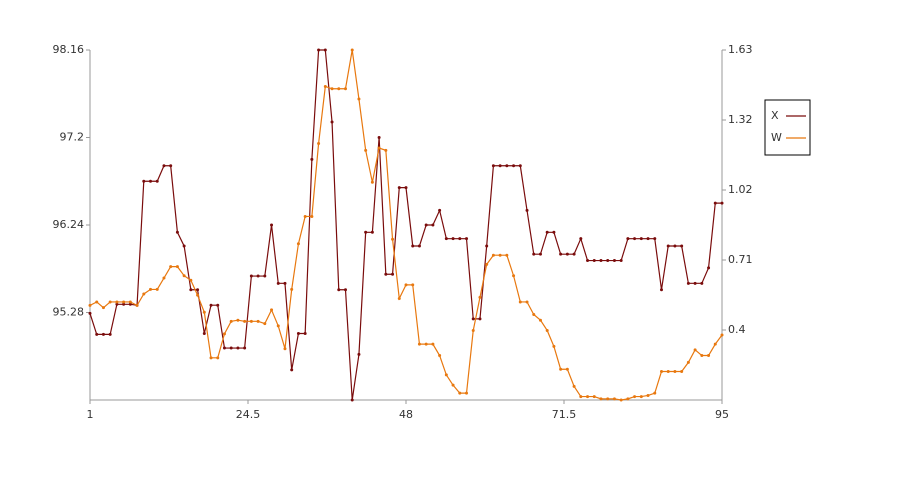  Describe the element at coordinates (740, 49) in the screenshot. I see `y2-tick-label: 1.63` at that location.